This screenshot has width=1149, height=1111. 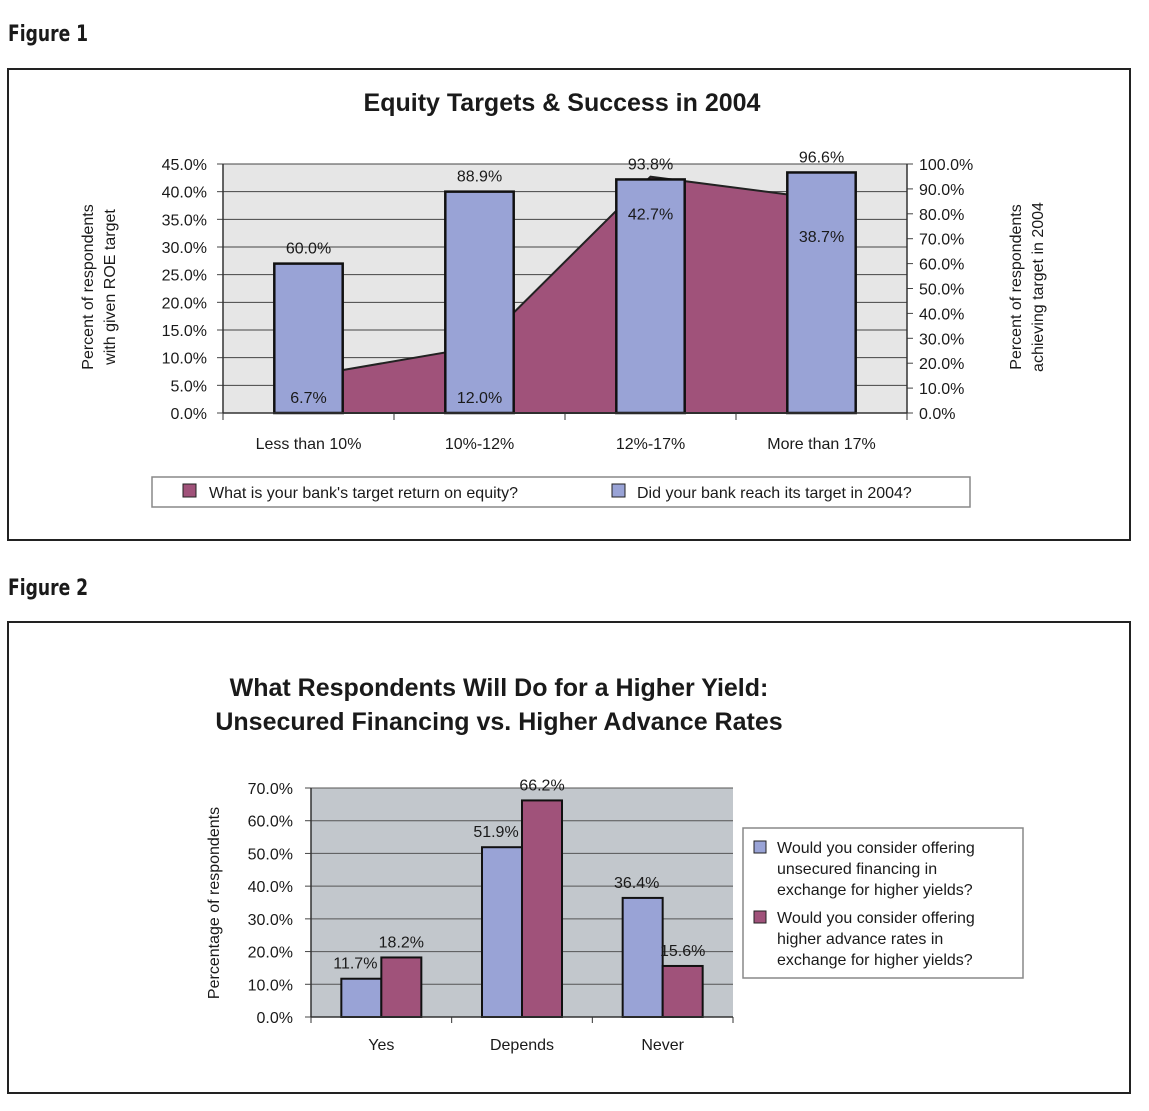 What do you see at coordinates (821, 237) in the screenshot?
I see `area-data-label: 38.7%` at bounding box center [821, 237].